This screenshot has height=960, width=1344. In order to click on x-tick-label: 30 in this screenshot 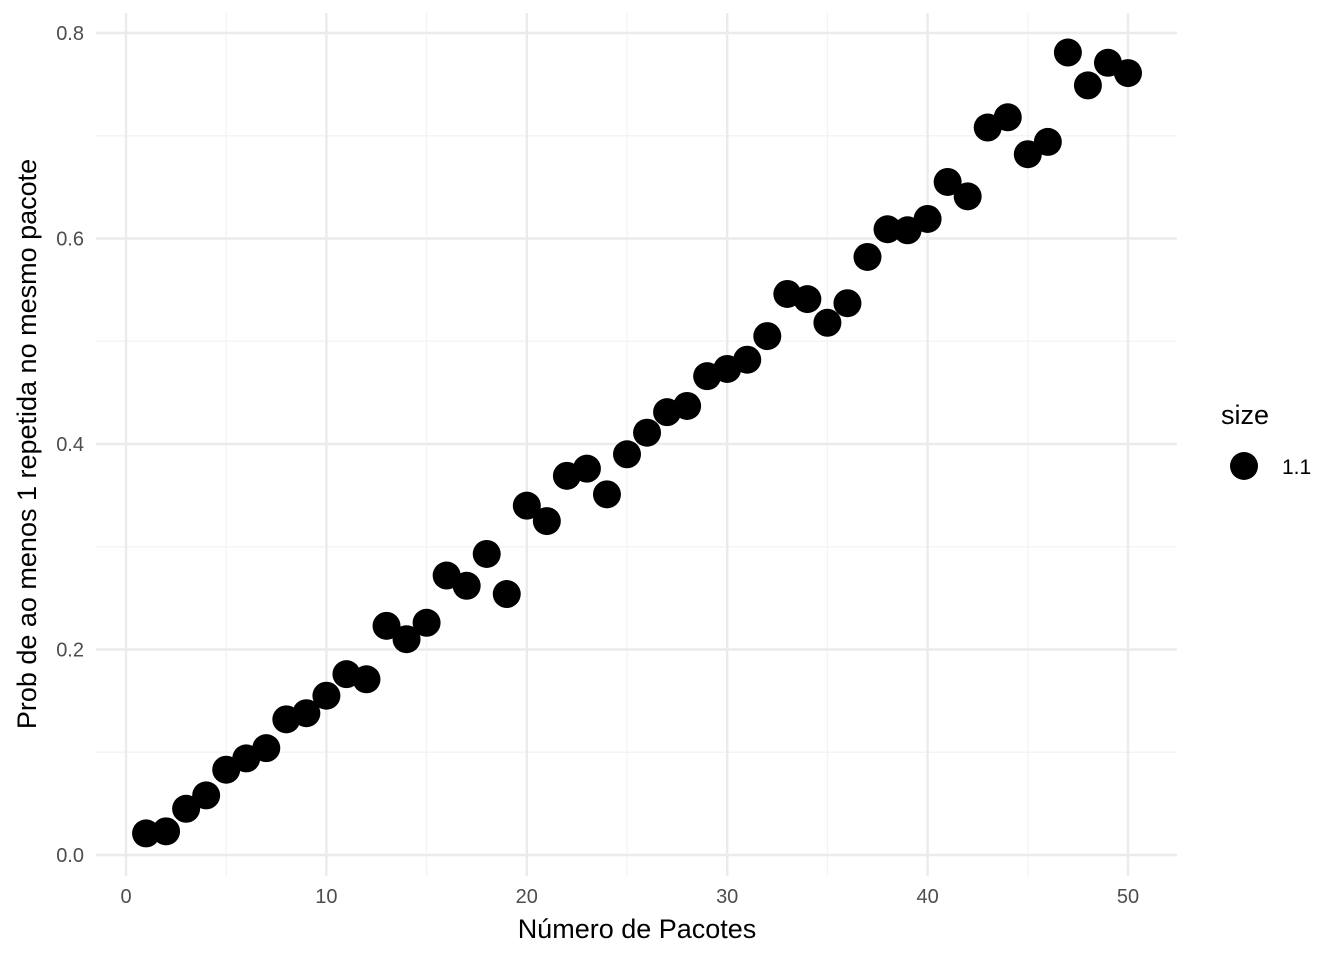, I will do `click(727, 897)`.